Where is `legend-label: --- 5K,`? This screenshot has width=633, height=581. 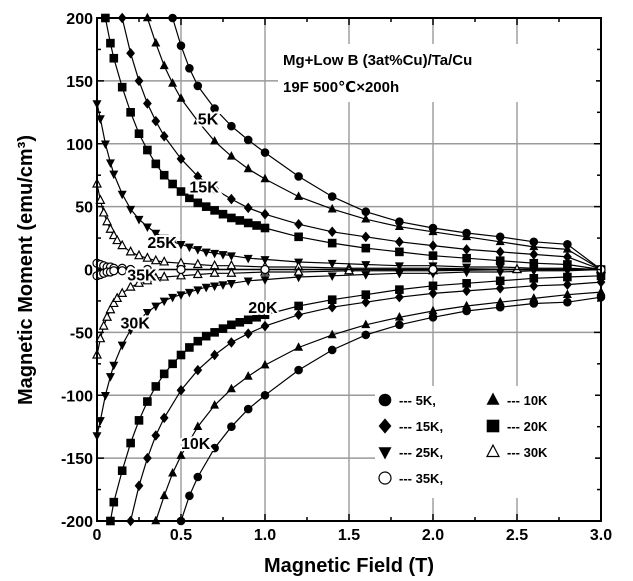 legend-label: --- 5K, is located at coordinates (417, 400).